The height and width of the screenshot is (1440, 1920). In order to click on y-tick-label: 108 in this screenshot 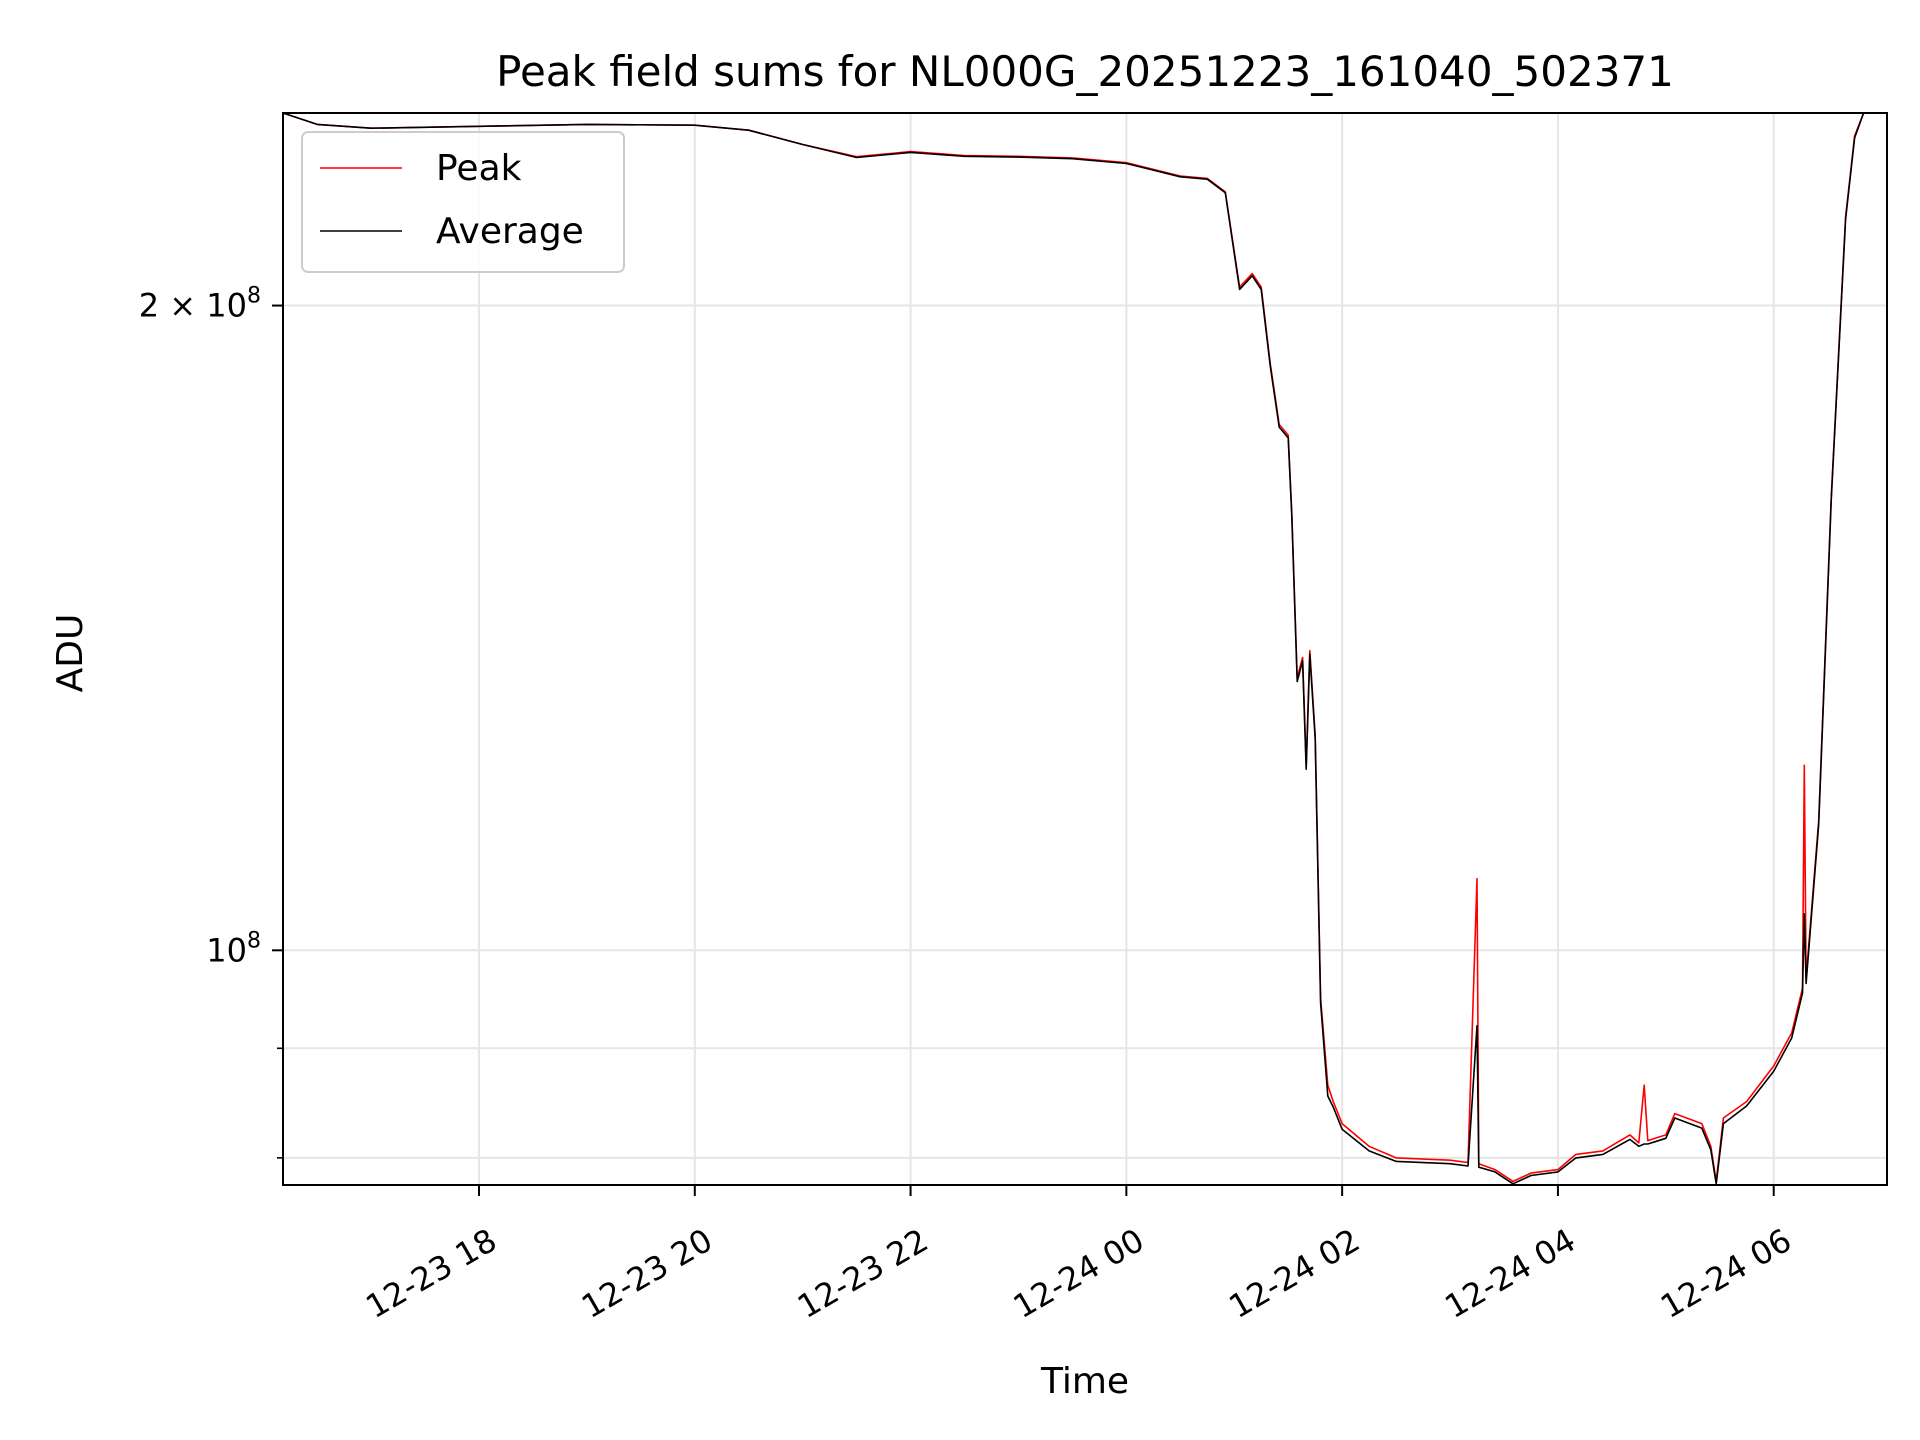, I will do `click(233, 948)`.